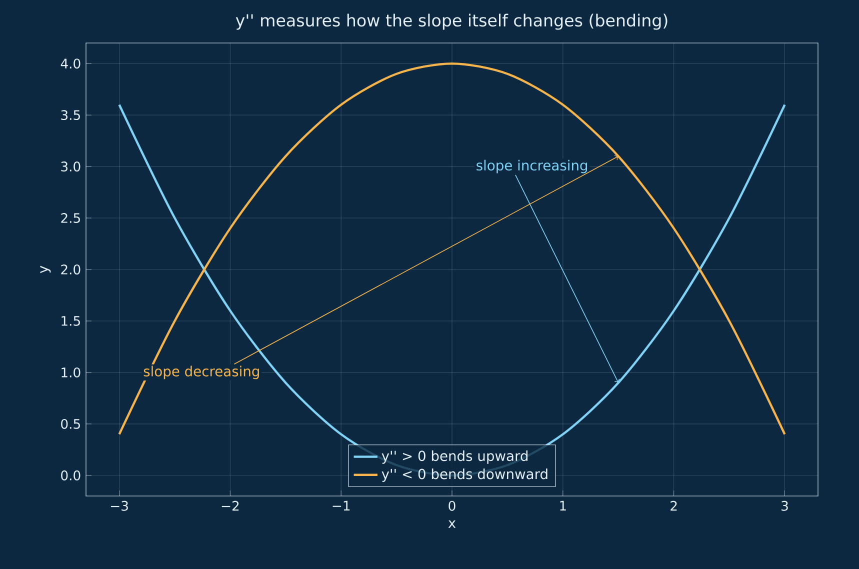 This screenshot has height=569, width=859. What do you see at coordinates (119, 505) in the screenshot?
I see `x-tick-label: −3` at bounding box center [119, 505].